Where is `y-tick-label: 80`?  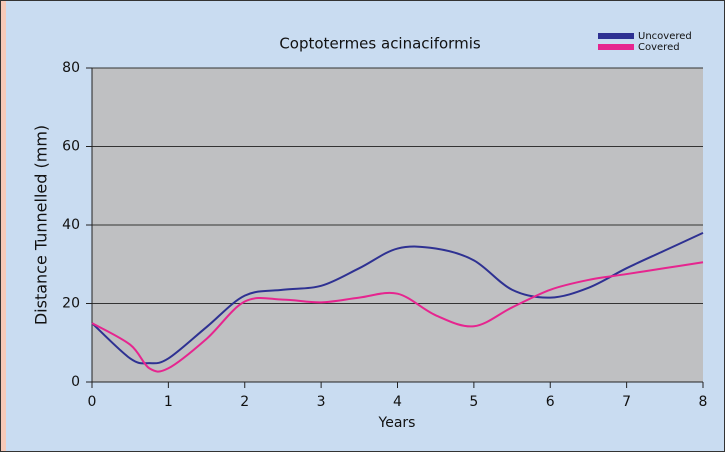 y-tick-label: 80 is located at coordinates (71, 68).